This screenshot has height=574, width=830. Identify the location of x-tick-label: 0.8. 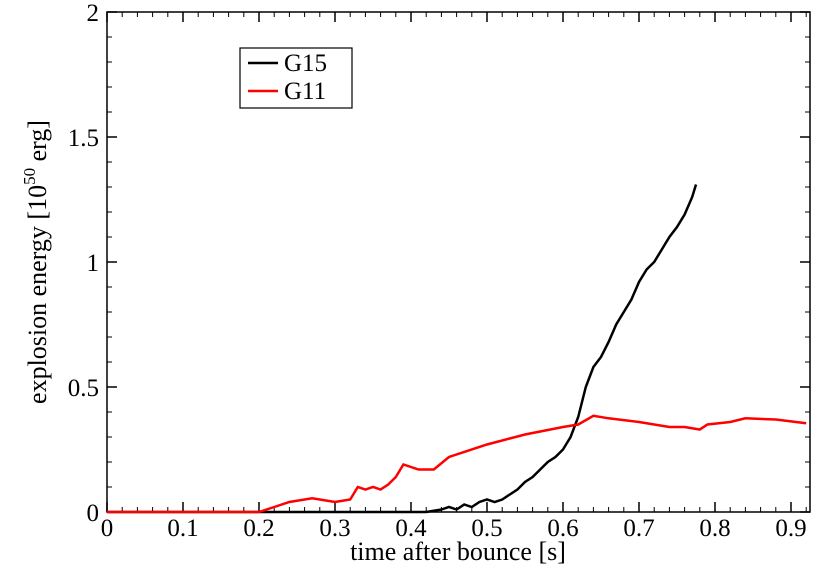
(714, 528).